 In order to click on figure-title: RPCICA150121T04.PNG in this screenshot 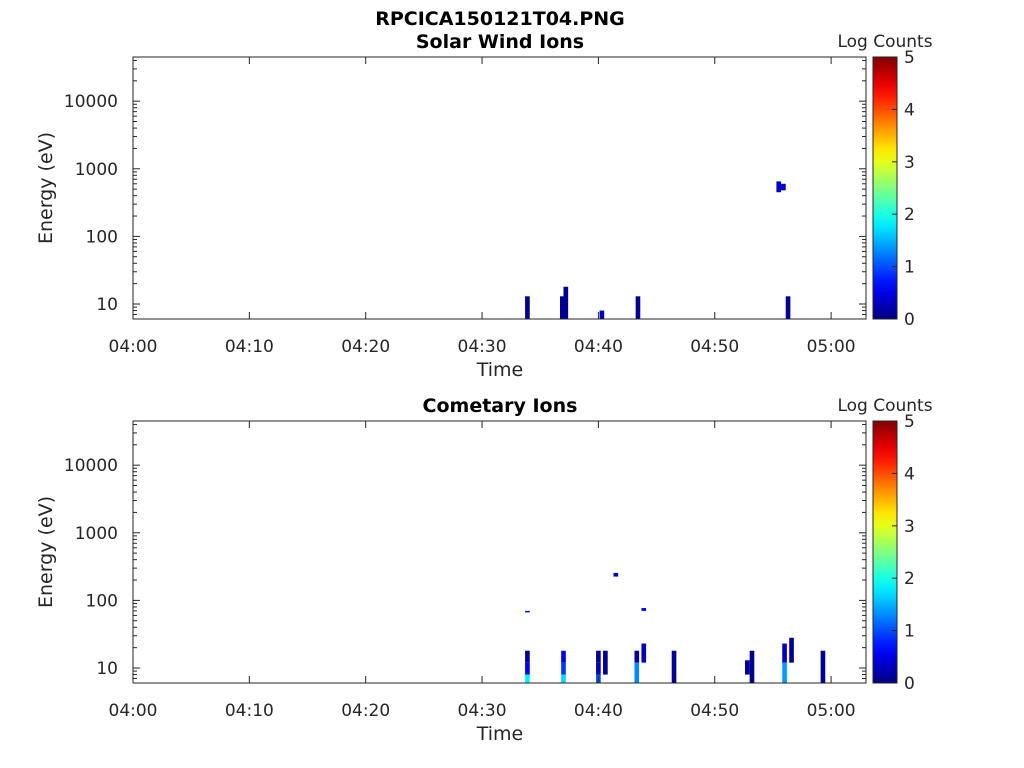, I will do `click(500, 19)`.